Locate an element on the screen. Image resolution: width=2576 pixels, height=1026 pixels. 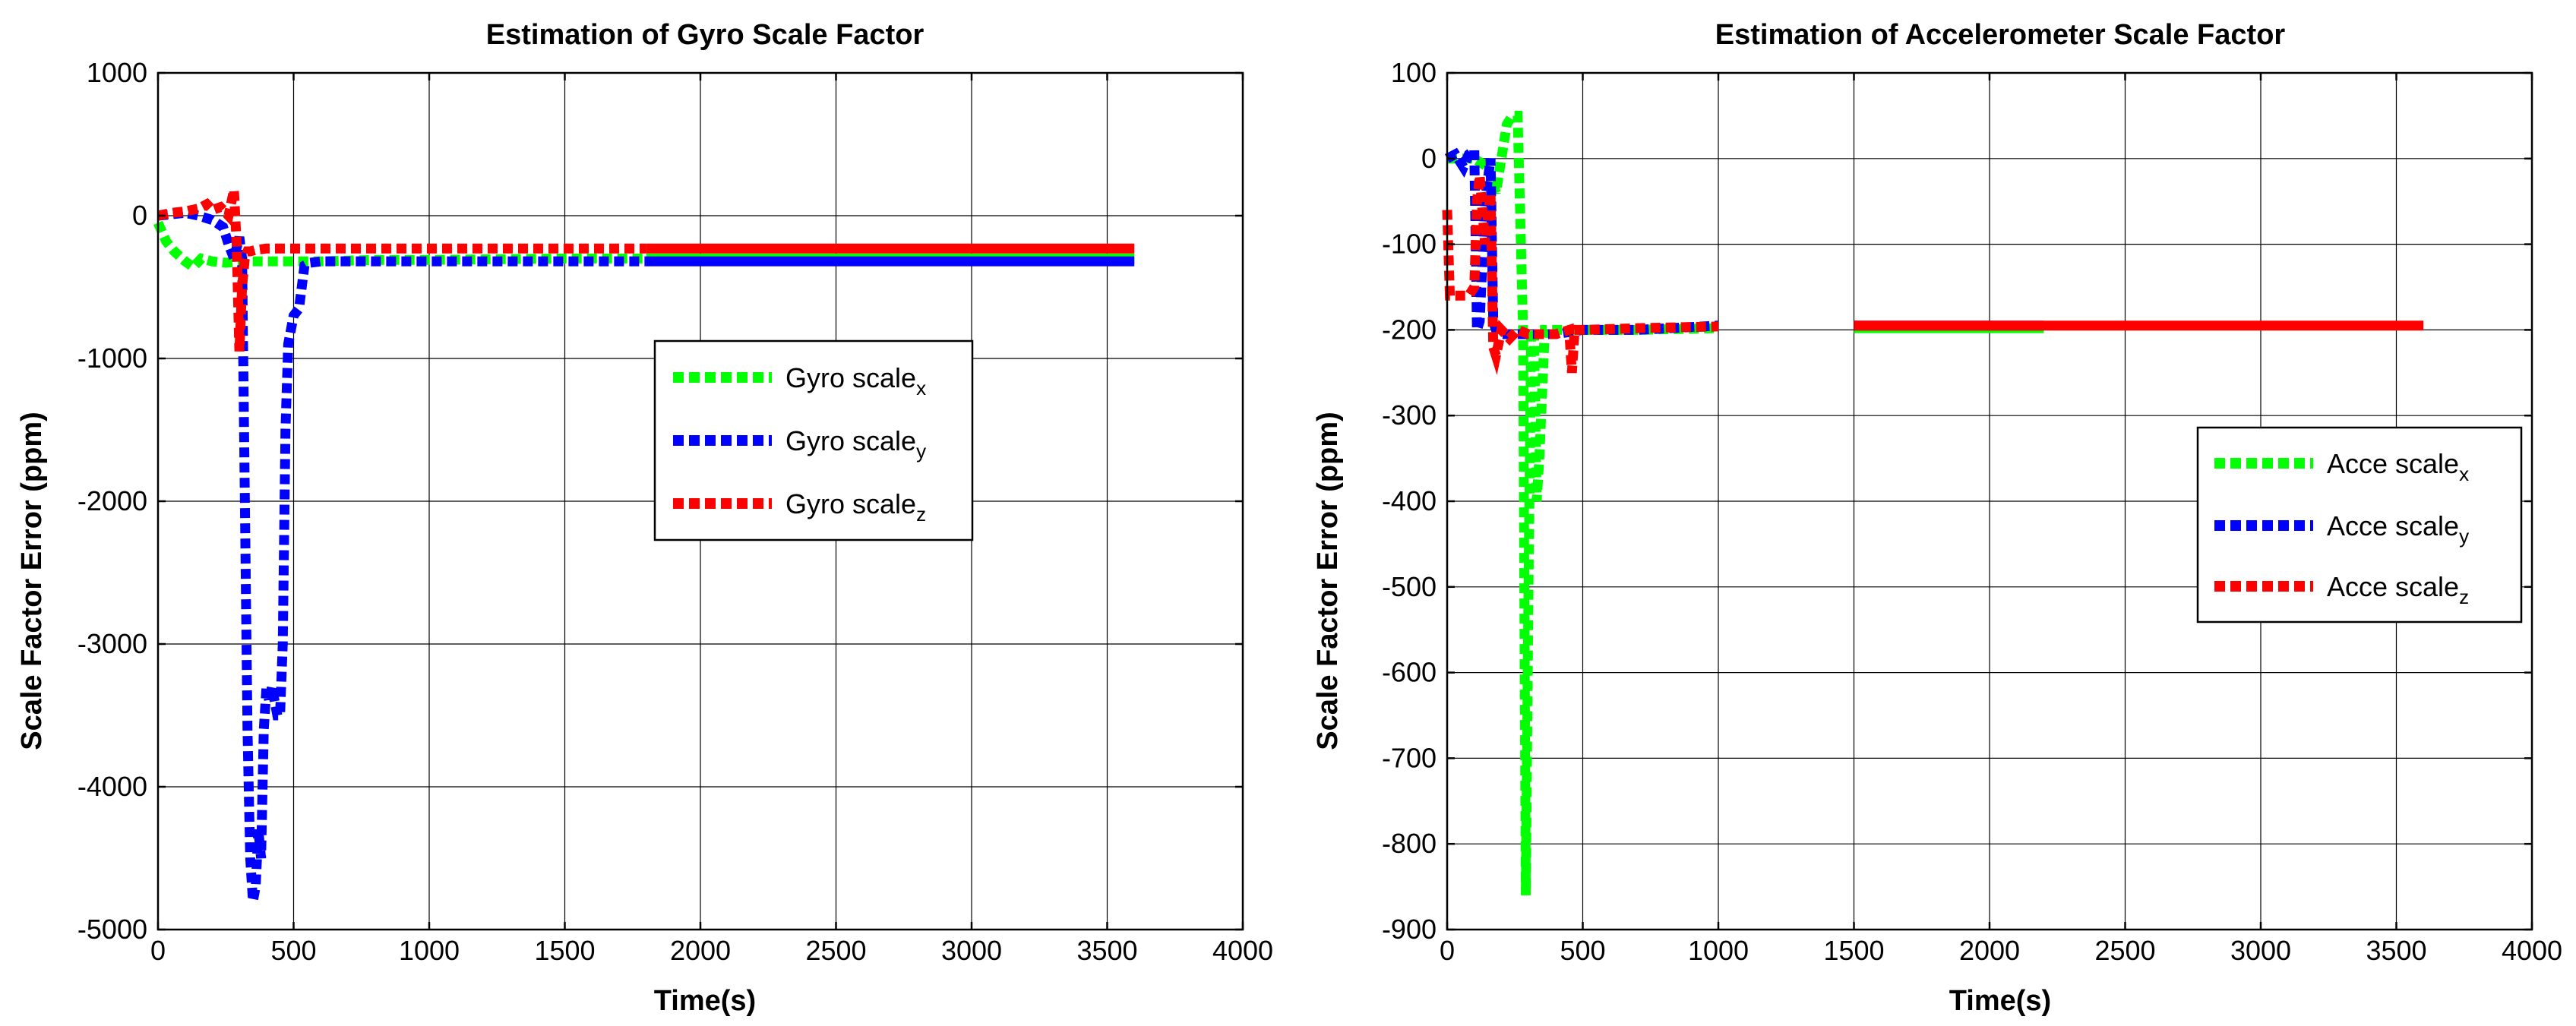
chart-title: Estimation of Accelerometer Scale Factor is located at coordinates (2000, 35).